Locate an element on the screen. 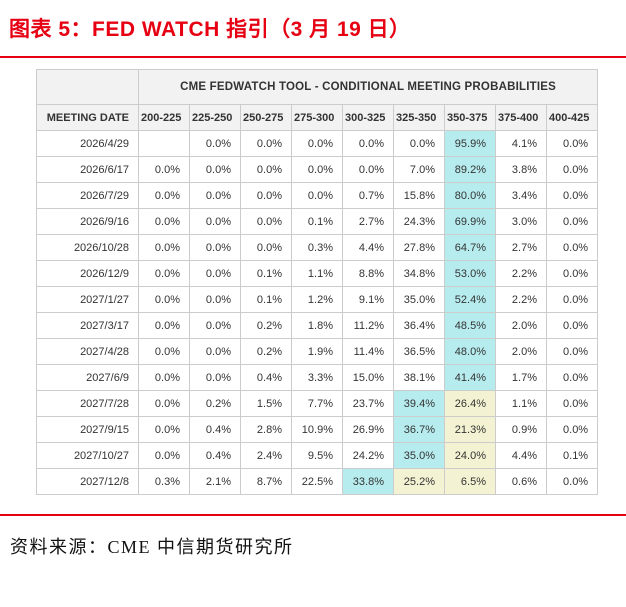  probability-cell: 8.8% is located at coordinates (368, 273).